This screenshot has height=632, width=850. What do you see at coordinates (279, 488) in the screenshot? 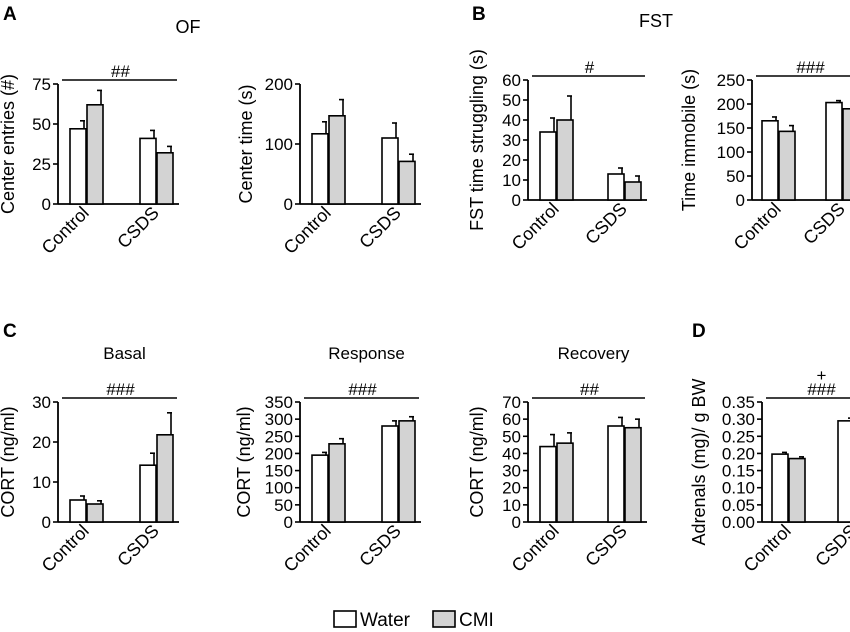
I see `cort-response-tick-label: 100` at bounding box center [279, 488].